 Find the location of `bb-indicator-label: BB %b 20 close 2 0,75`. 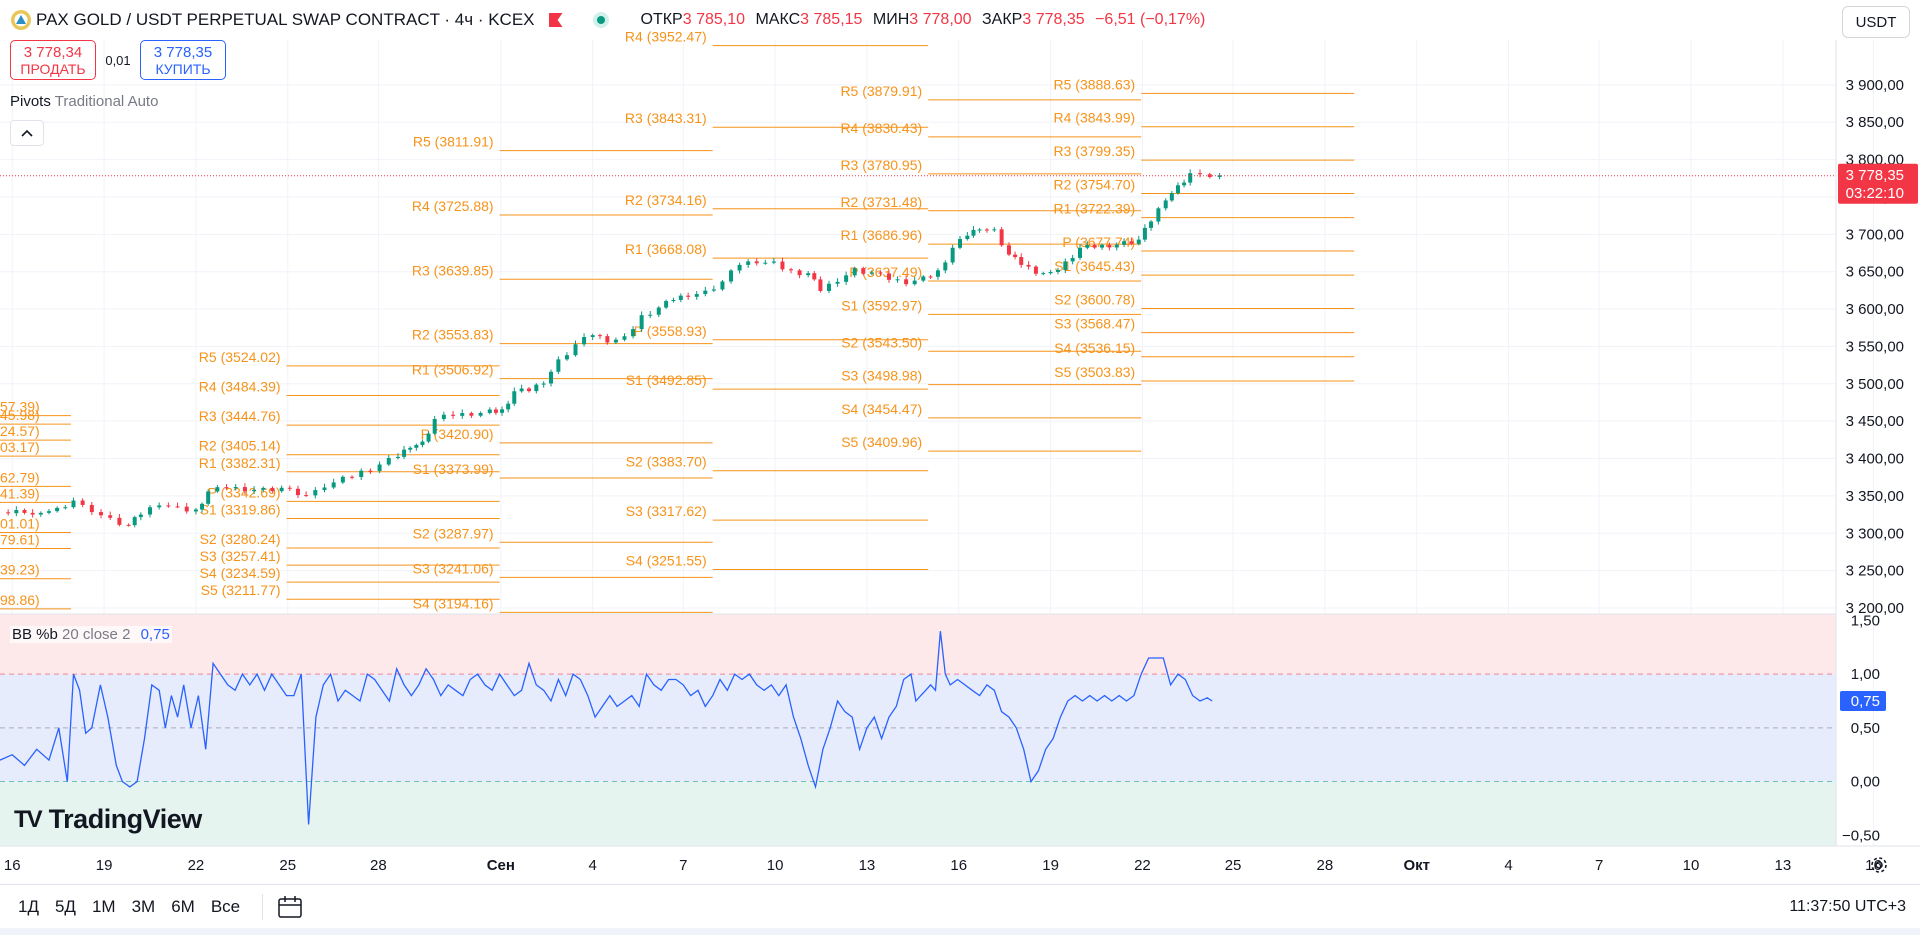

bb-indicator-label: BB %b 20 close 2 0,75 is located at coordinates (91, 634).